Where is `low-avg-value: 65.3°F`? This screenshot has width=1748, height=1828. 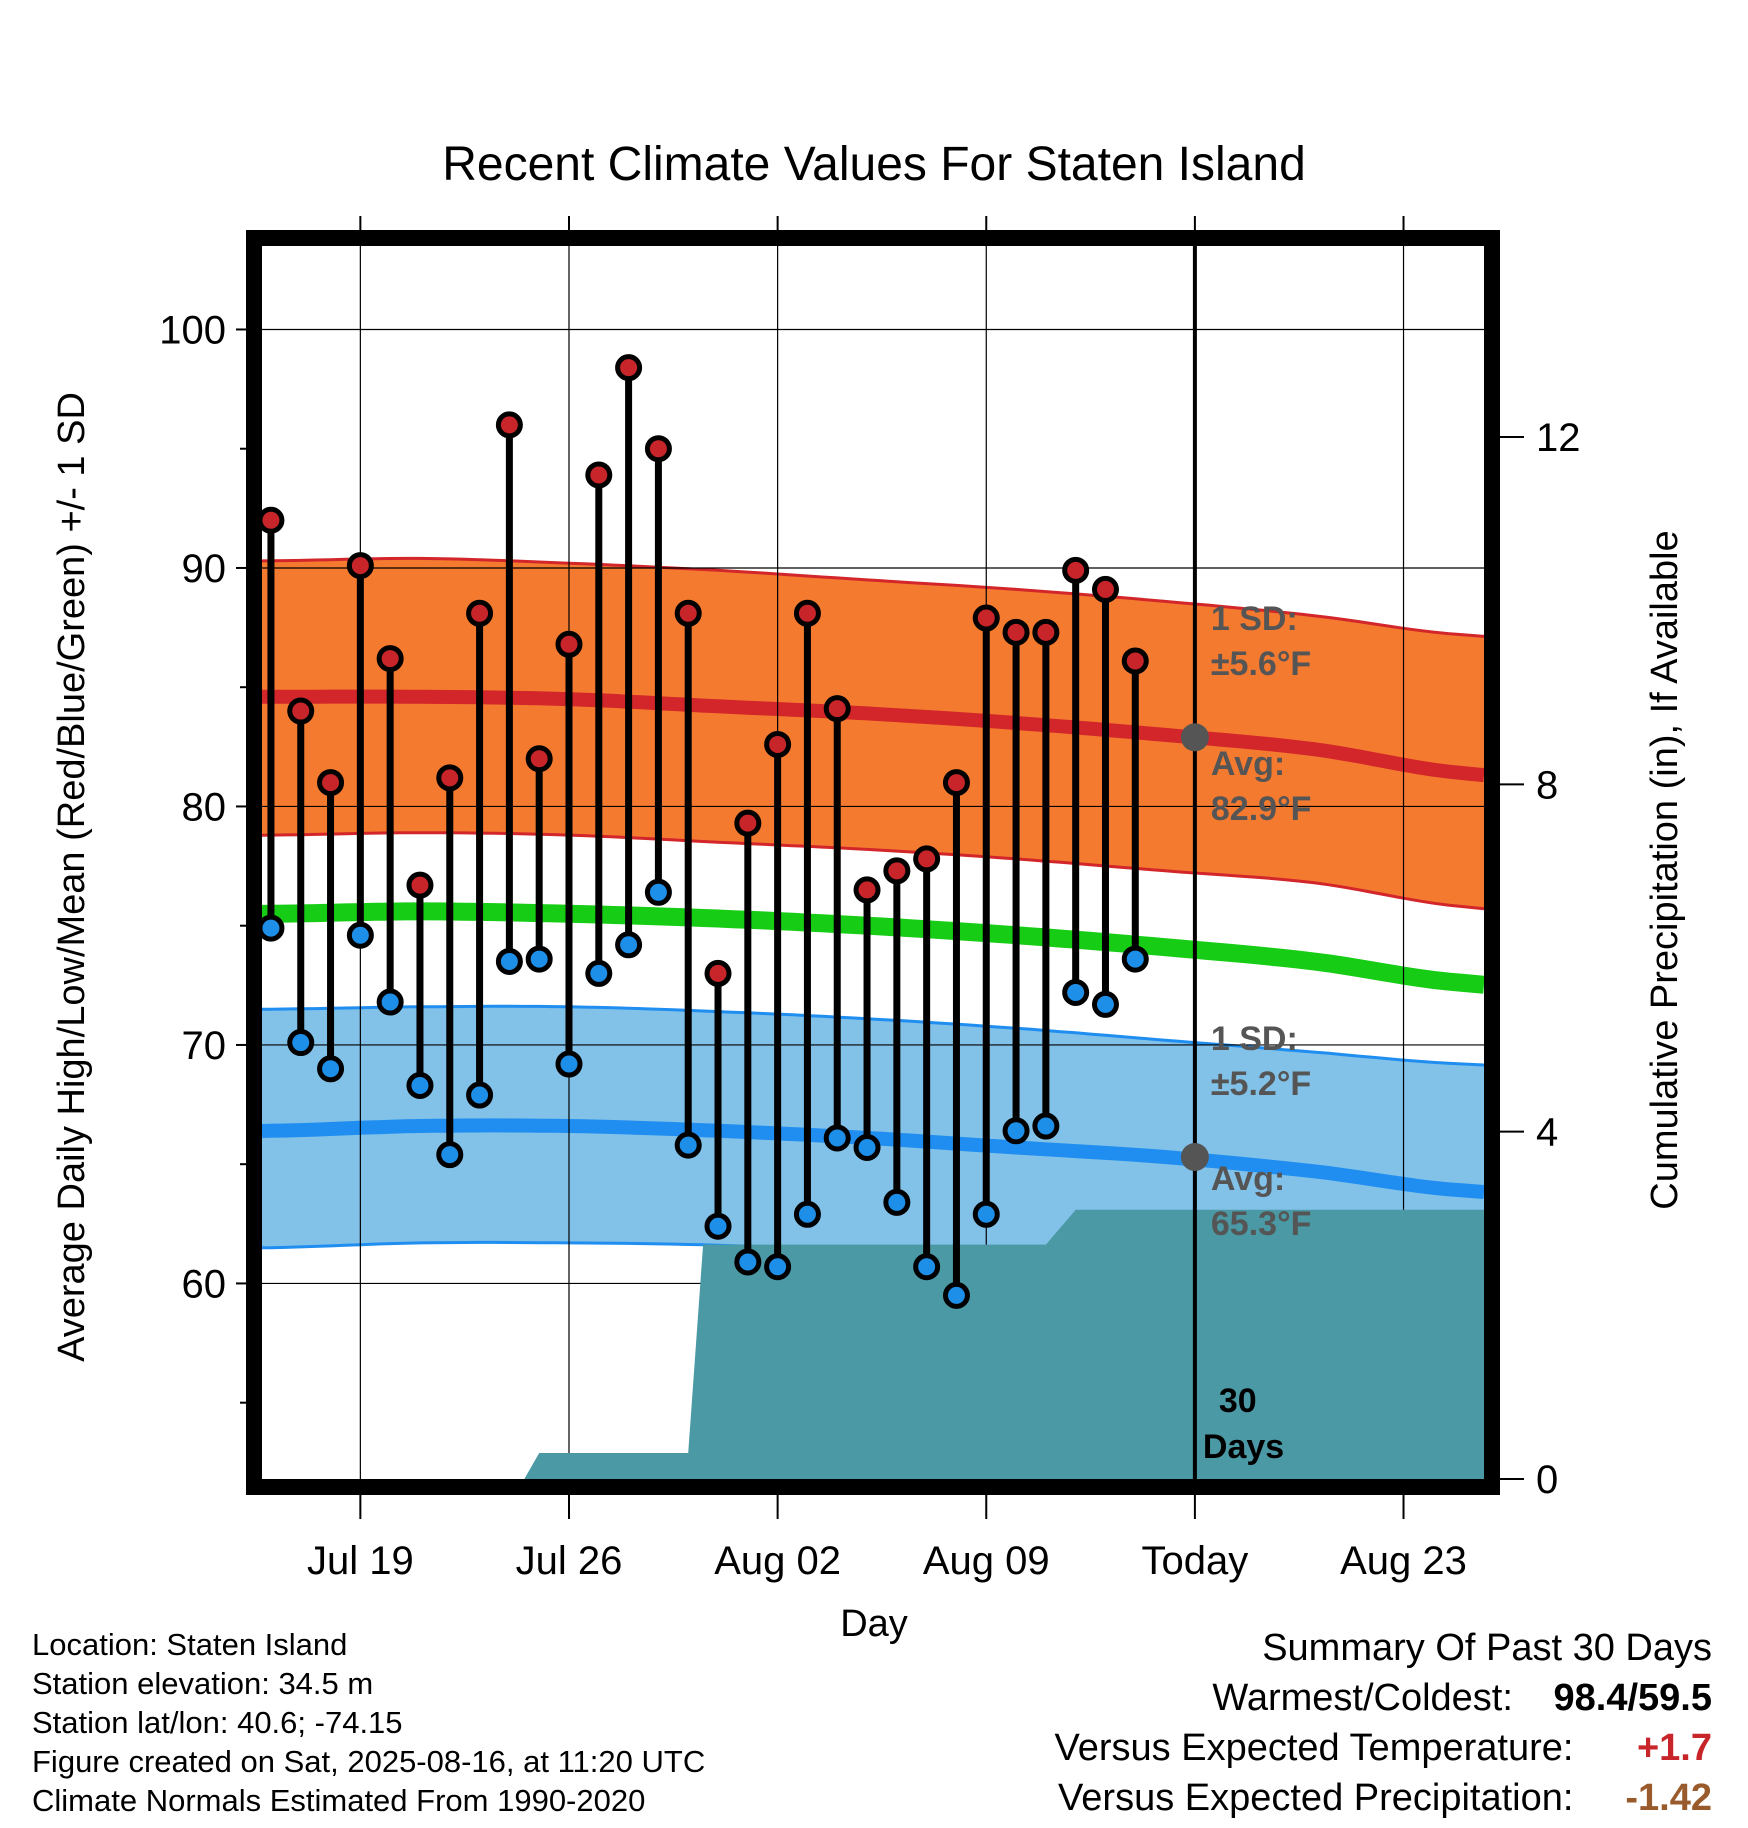 low-avg-value: 65.3°F is located at coordinates (1261, 1224).